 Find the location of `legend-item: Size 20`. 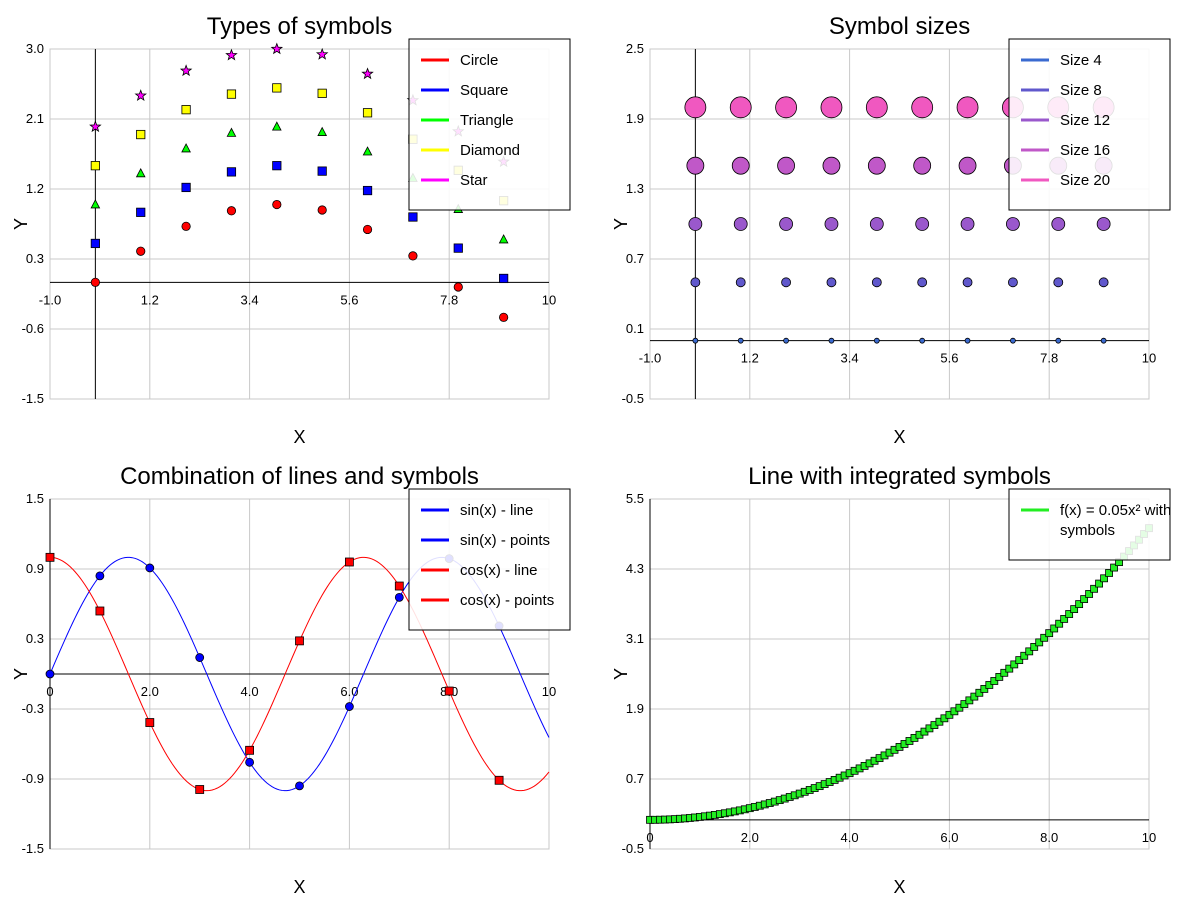

legend-item: Size 20 is located at coordinates (1065, 180).